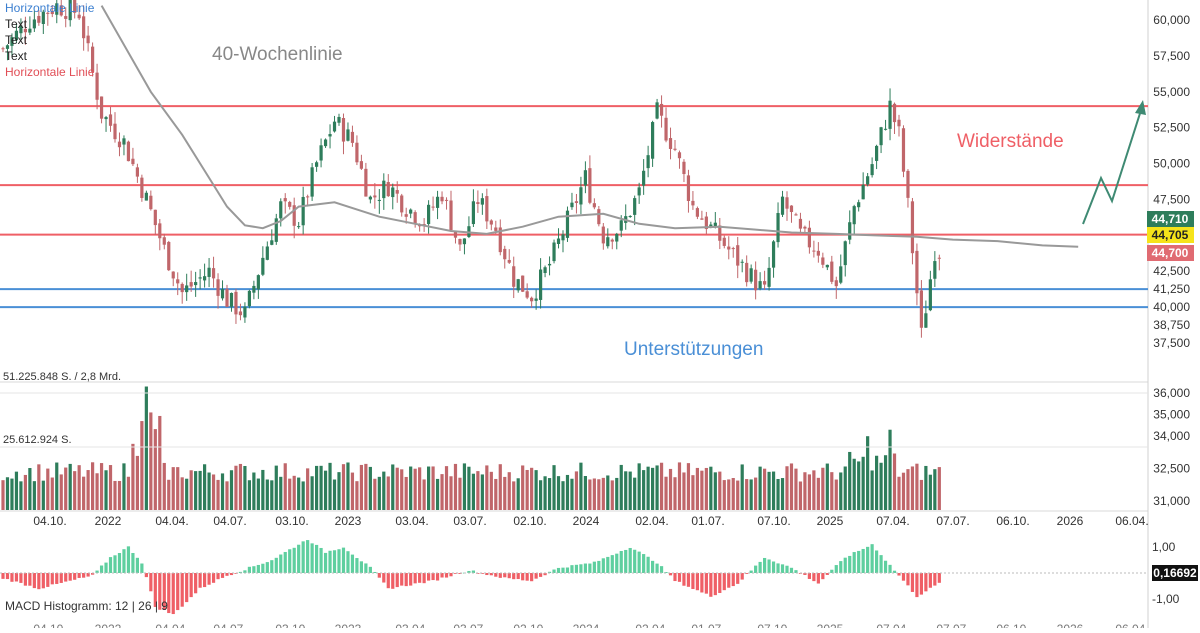  What do you see at coordinates (50, 72) in the screenshot?
I see `legend-item-horizontal-line-red: Horizontale Linie` at bounding box center [50, 72].